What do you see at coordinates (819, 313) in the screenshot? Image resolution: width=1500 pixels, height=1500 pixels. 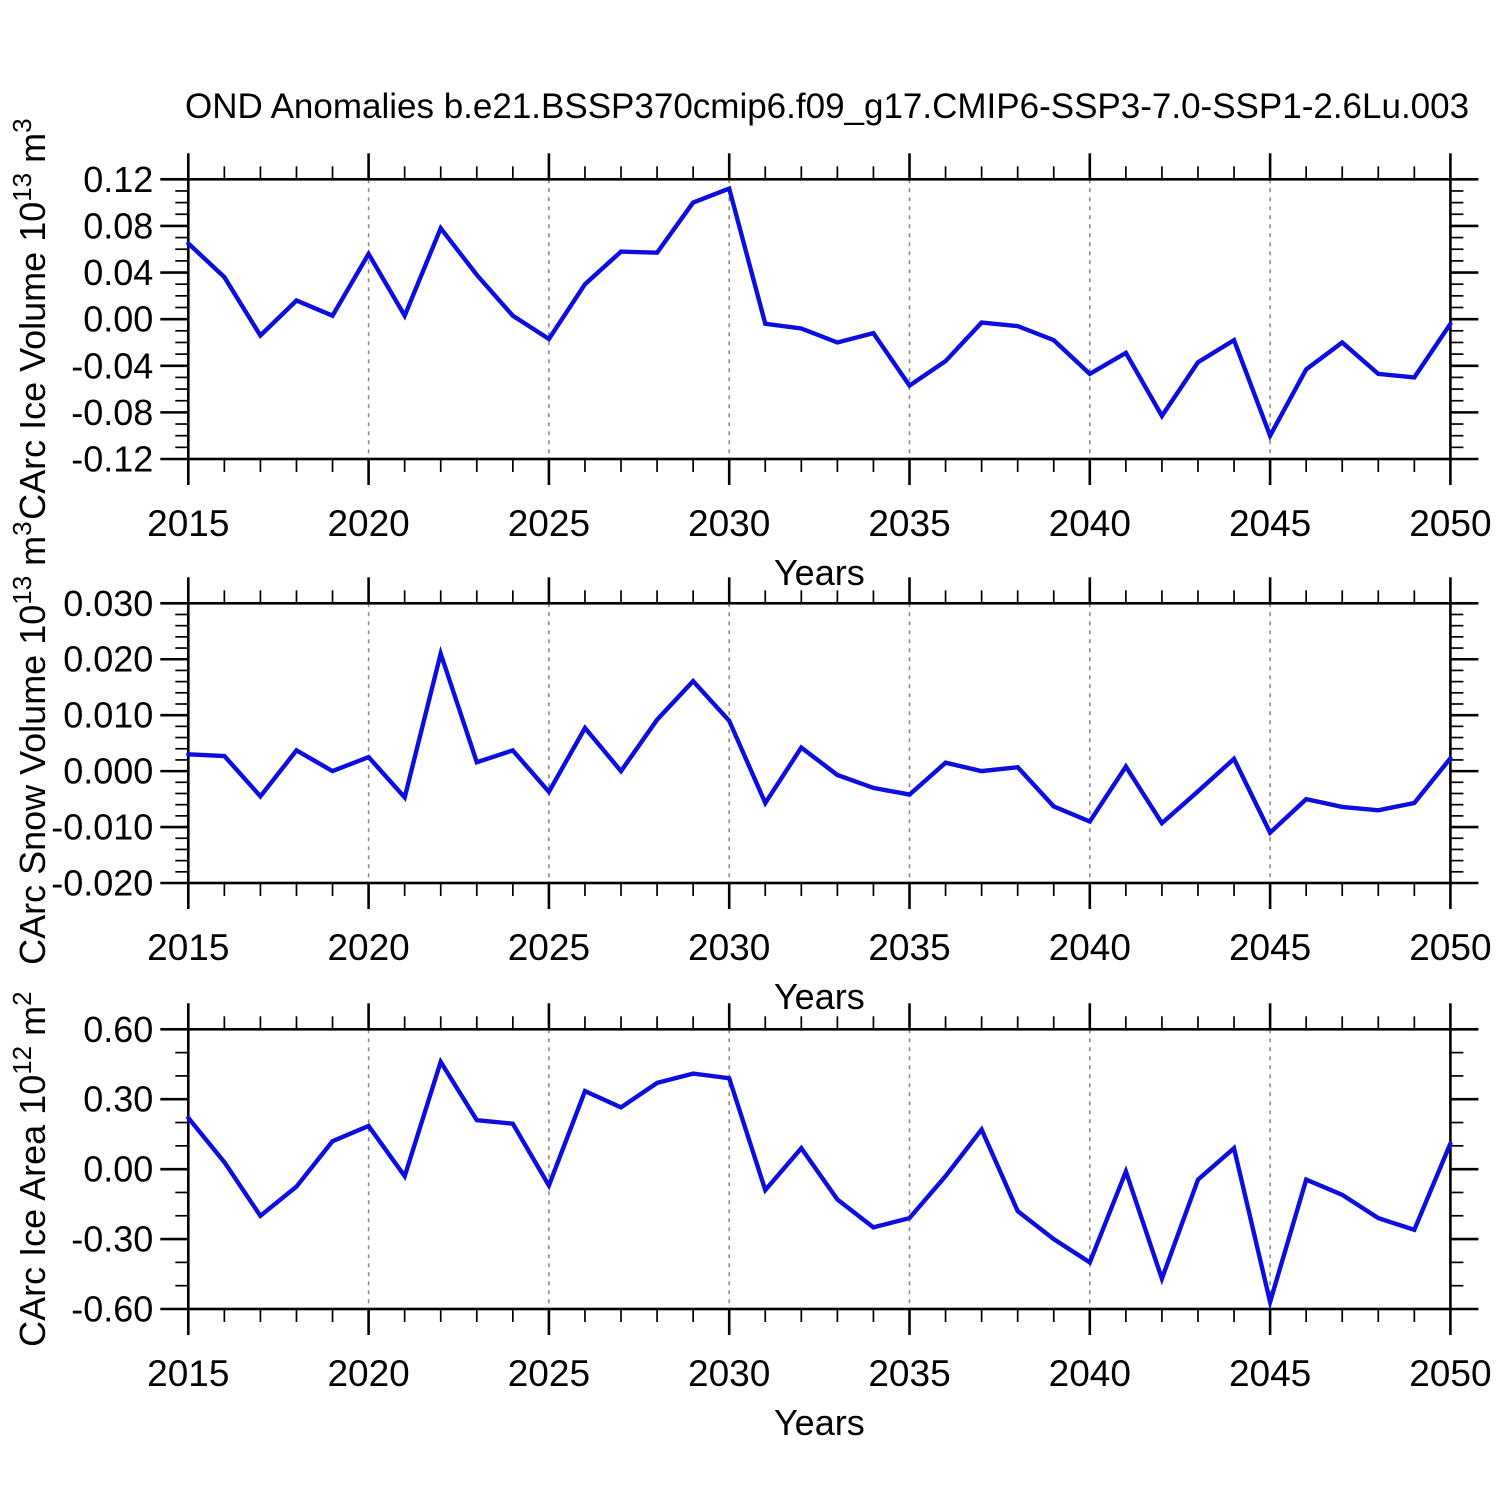 I see `series-carc-ice-volume` at bounding box center [819, 313].